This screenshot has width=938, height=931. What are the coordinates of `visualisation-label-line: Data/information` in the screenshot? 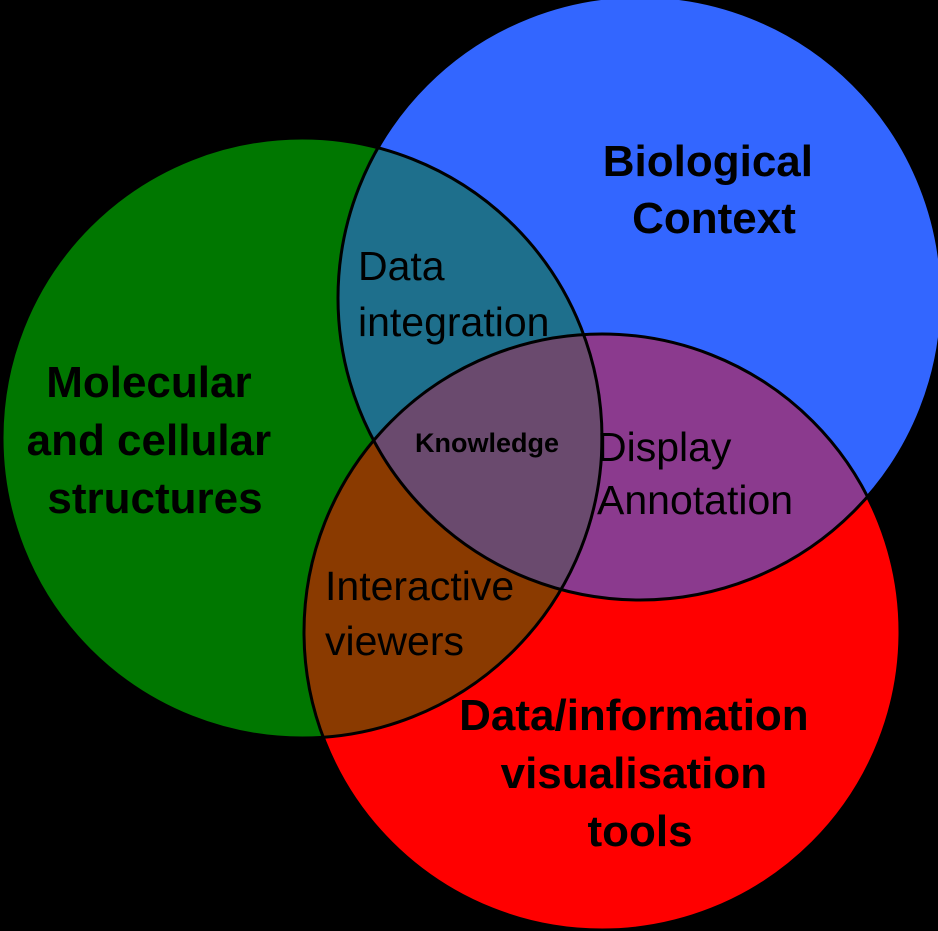 It's located at (634, 715).